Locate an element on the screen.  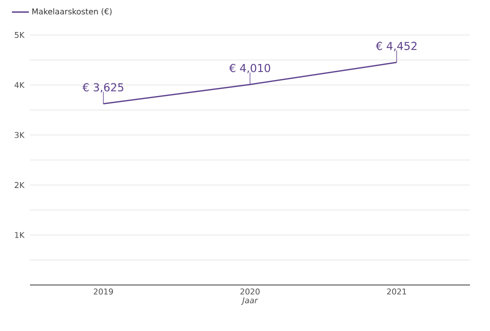
data-label: € 3,625 is located at coordinates (103, 88).